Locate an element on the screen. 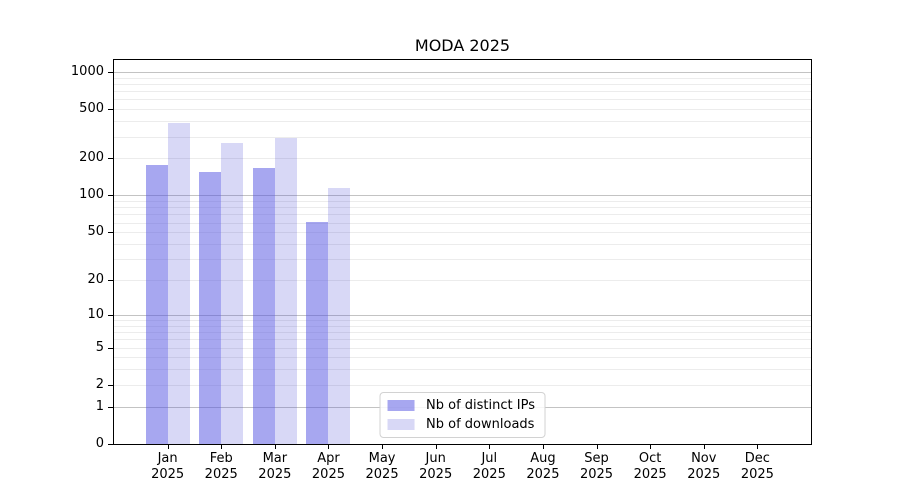 The image size is (900, 500). bar-jan-downloads is located at coordinates (178, 283).